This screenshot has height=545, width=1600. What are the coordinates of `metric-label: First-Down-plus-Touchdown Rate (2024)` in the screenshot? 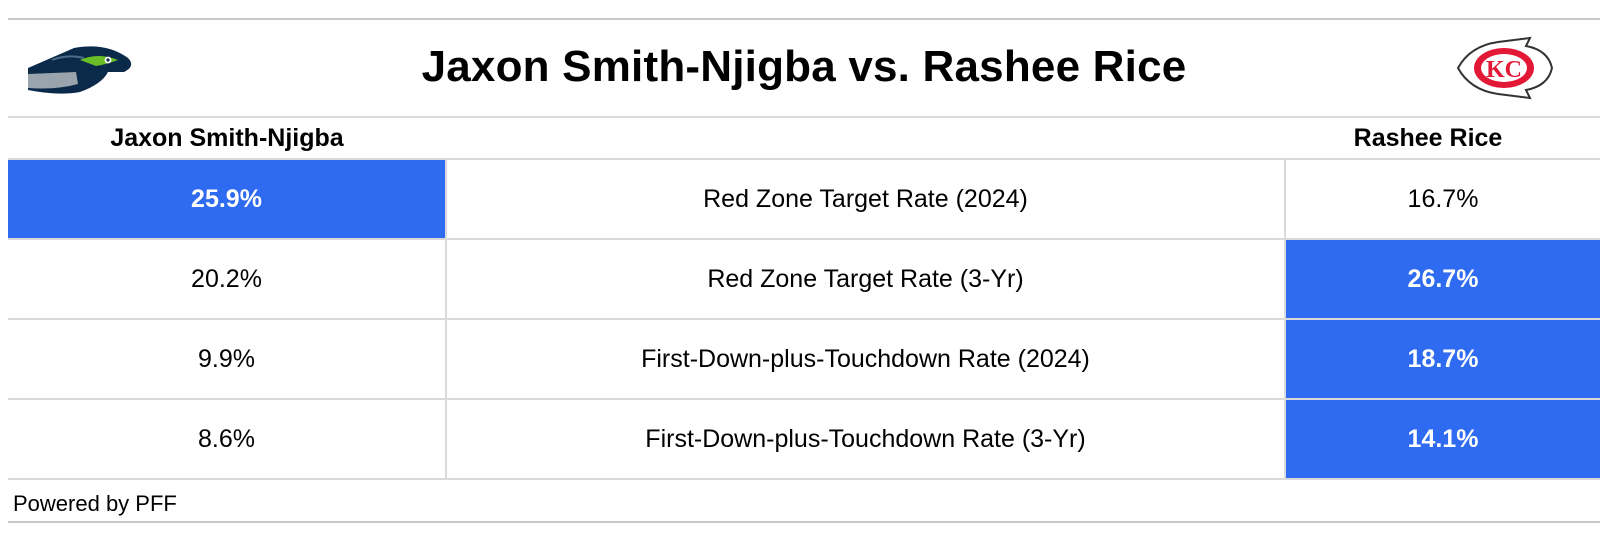 It's located at (865, 358).